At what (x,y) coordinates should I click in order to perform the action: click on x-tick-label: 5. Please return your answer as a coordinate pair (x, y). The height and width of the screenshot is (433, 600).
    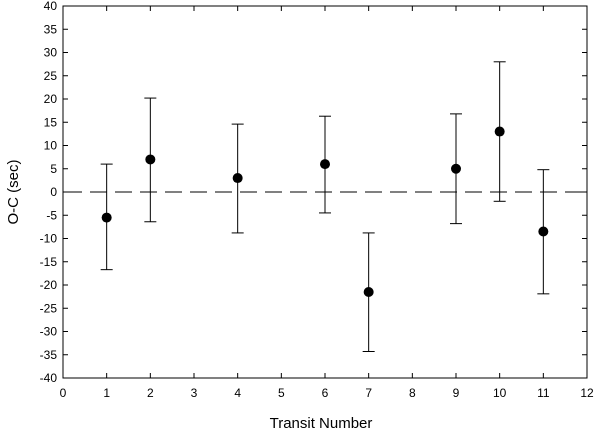
    Looking at the image, I should click on (281, 393).